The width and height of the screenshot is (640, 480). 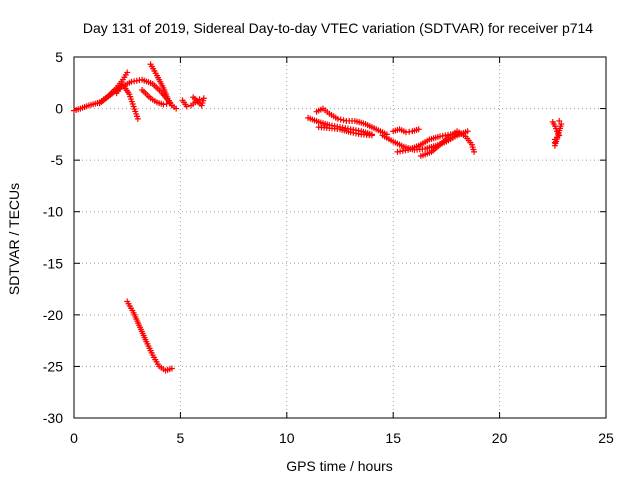 I want to click on y-tick-label: -30, so click(x=53, y=418).